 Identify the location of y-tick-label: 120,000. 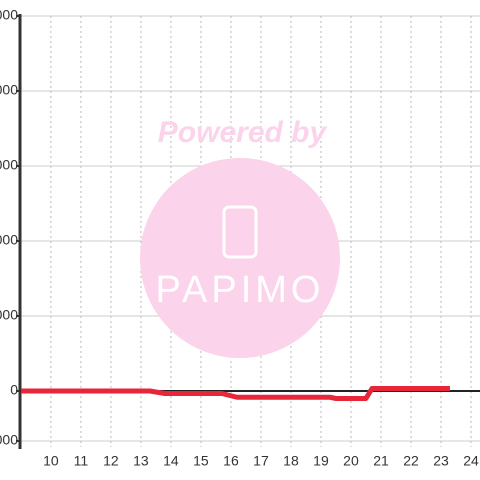
(9, 90).